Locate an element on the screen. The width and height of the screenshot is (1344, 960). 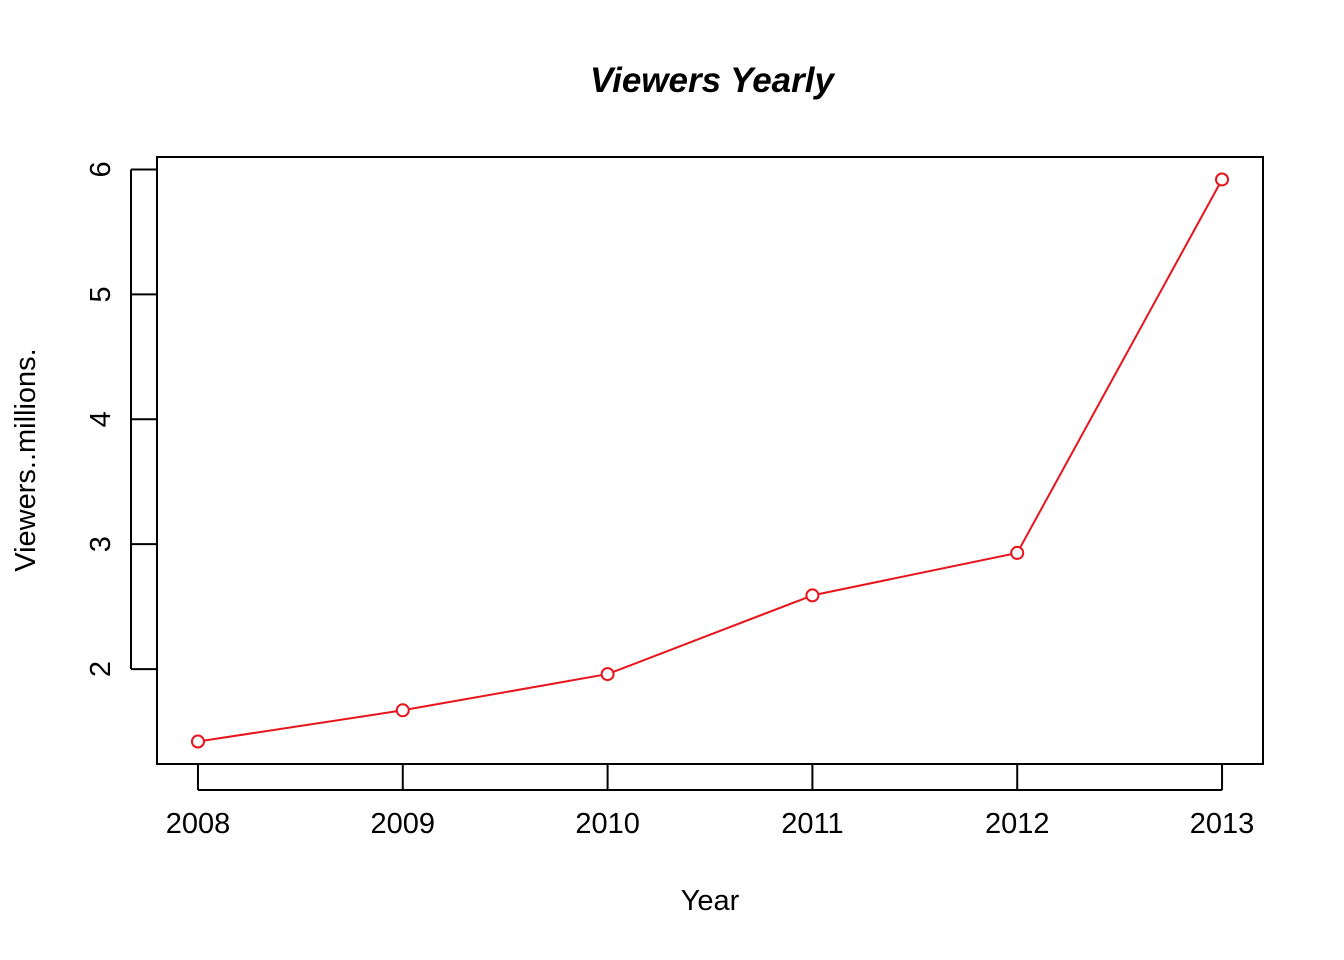
x-tick-label: 2009 is located at coordinates (403, 824).